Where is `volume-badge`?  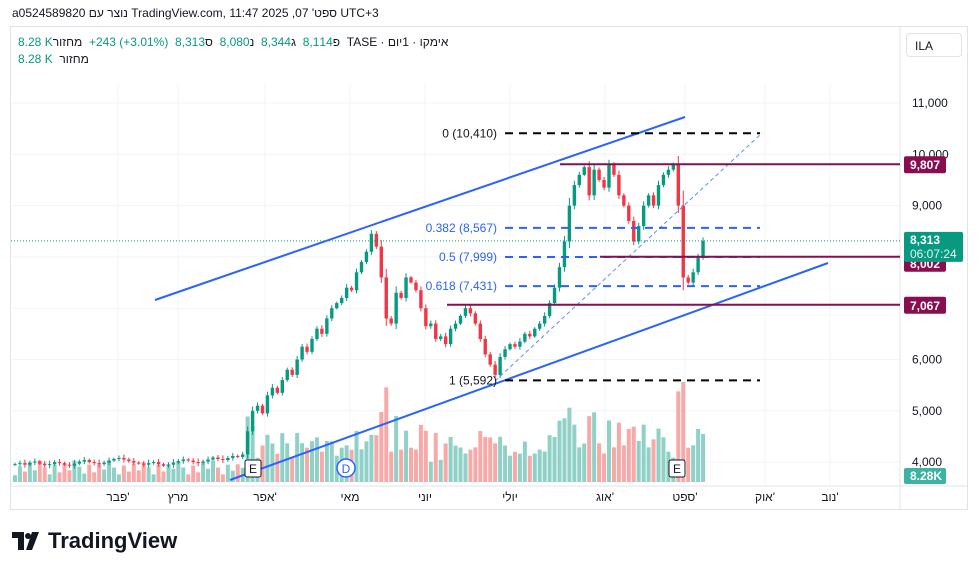
volume-badge is located at coordinates (925, 476).